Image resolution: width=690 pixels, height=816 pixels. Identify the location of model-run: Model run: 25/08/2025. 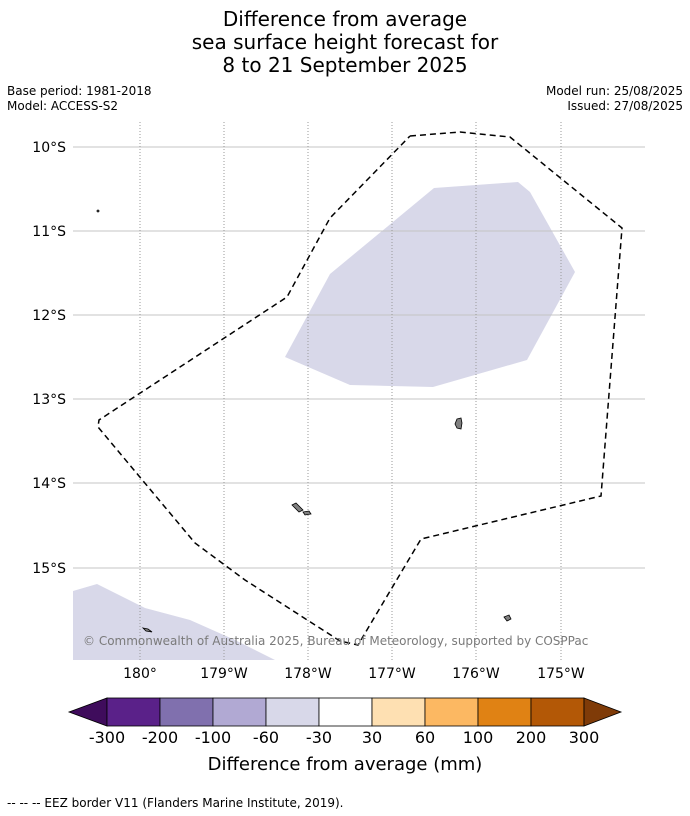
(614, 91).